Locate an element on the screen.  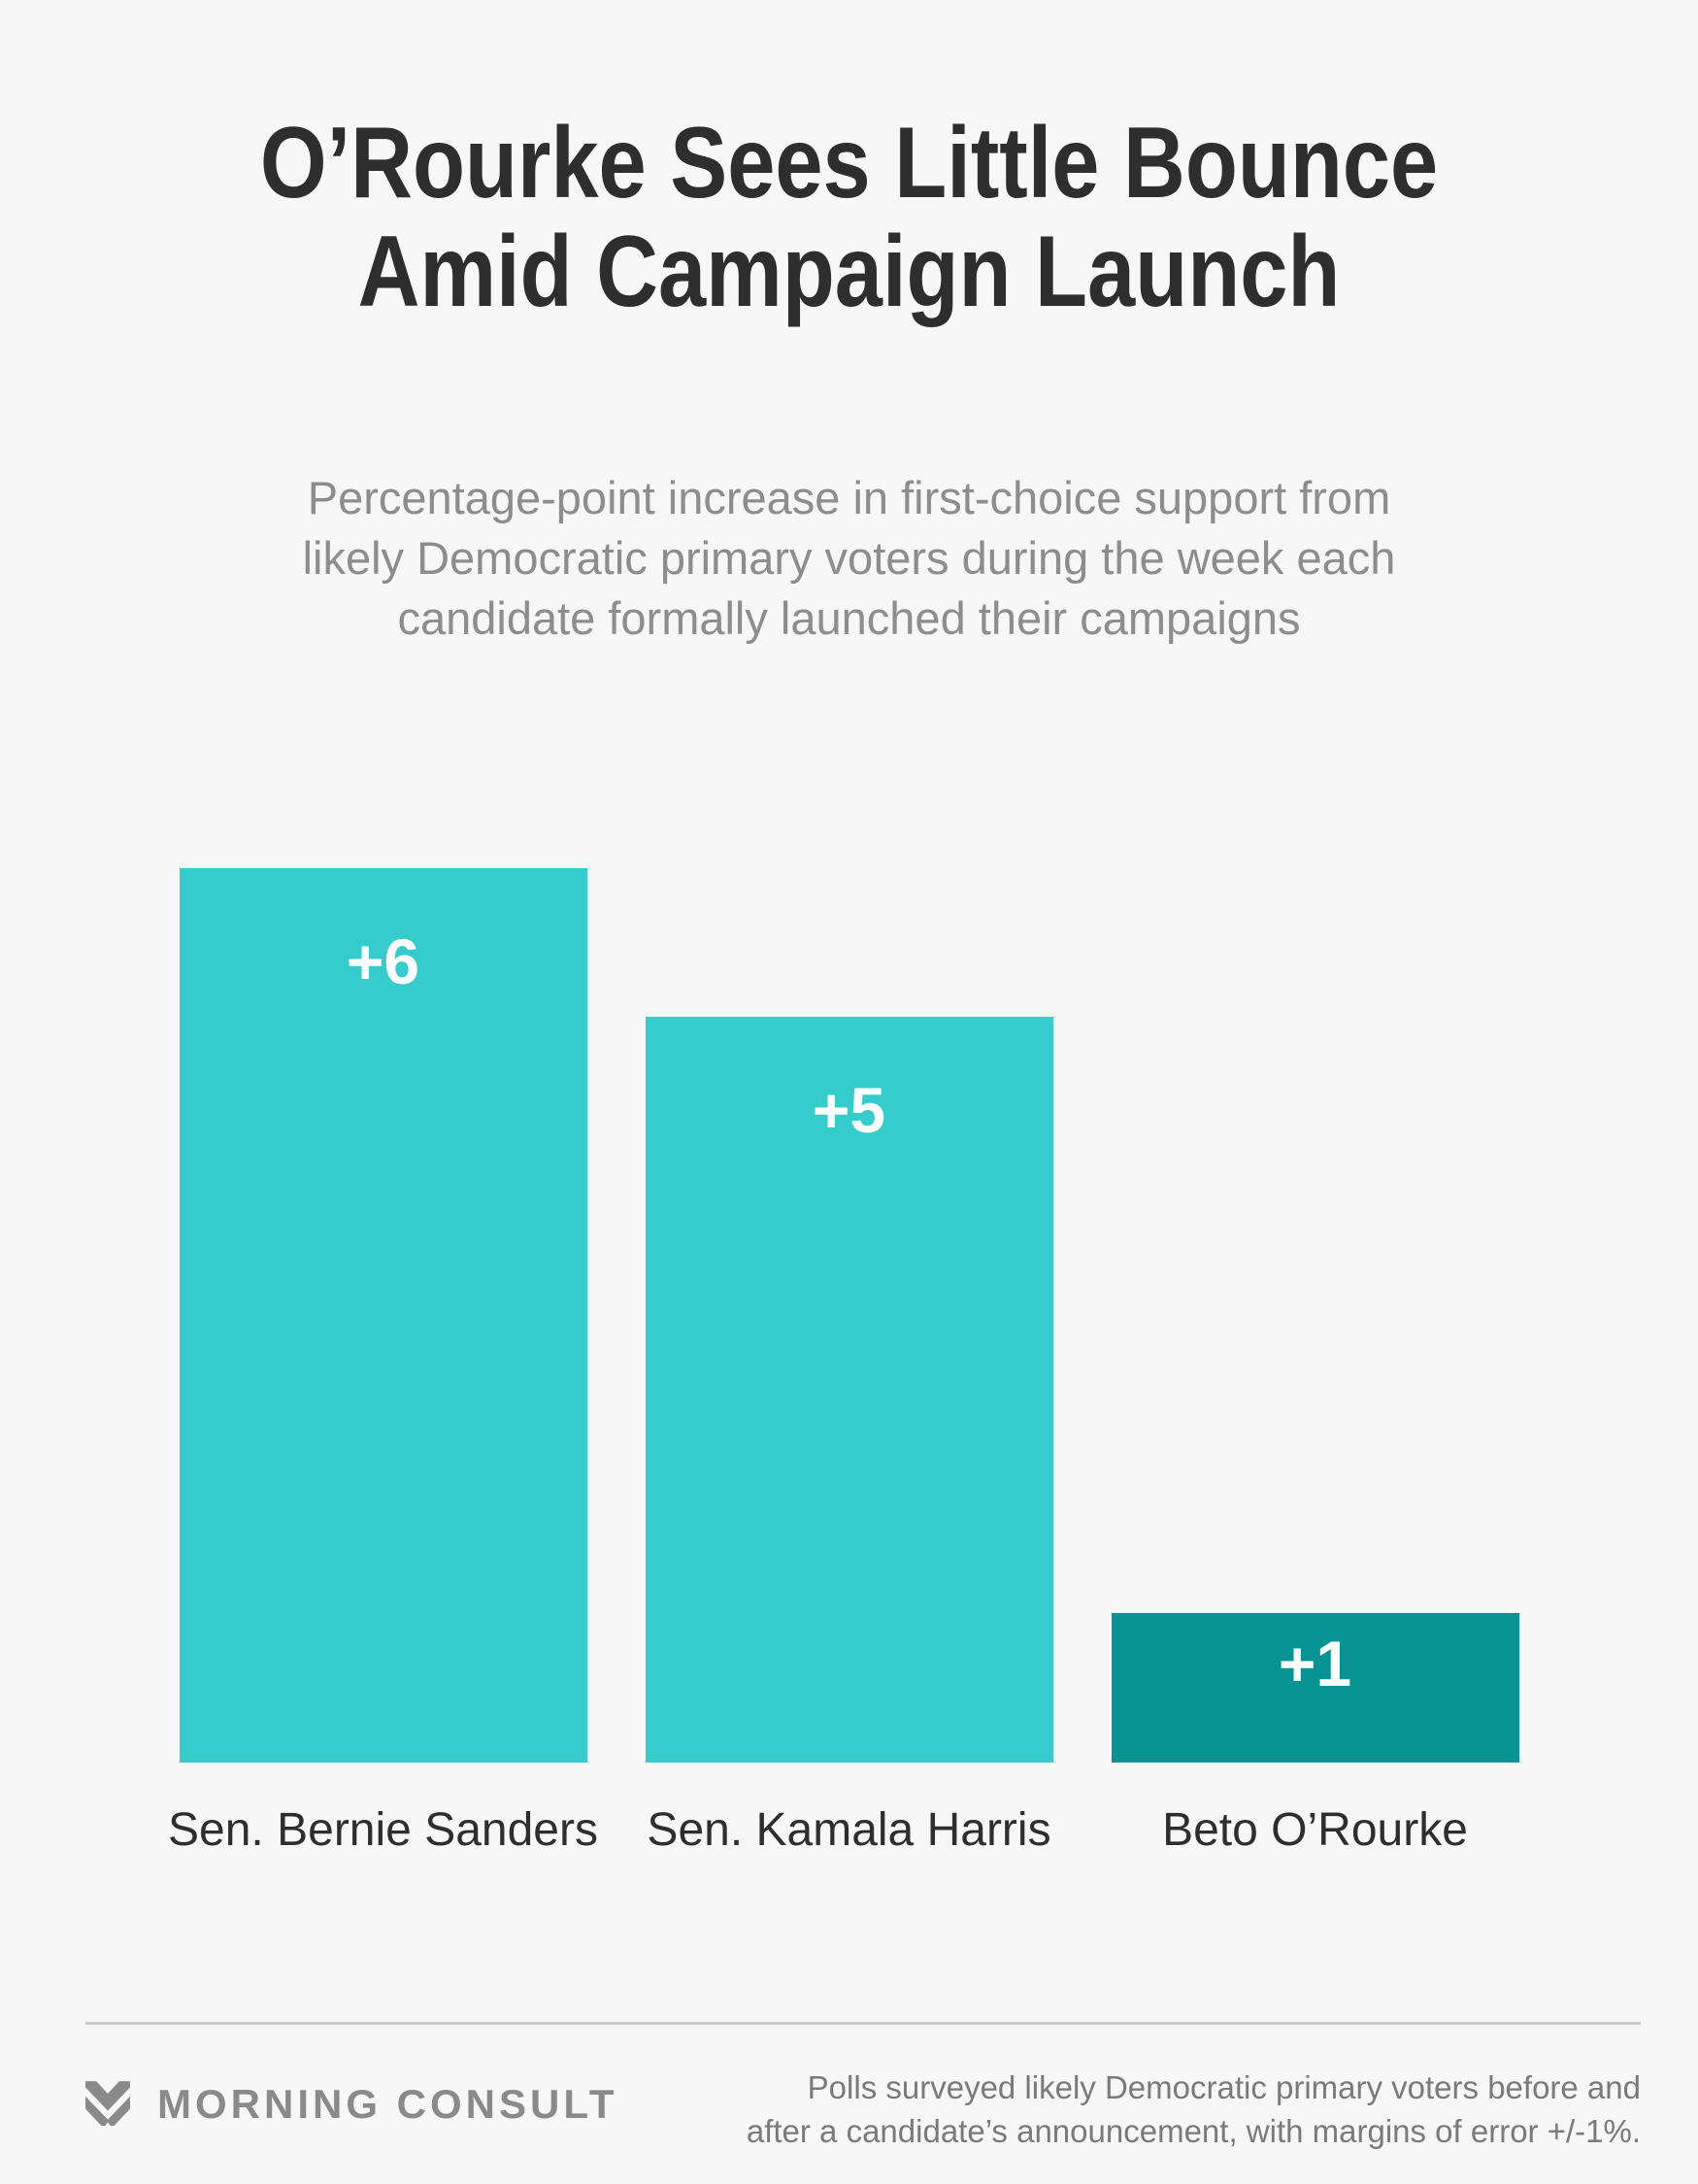
page-title-line-2: Amid Campaign Launch is located at coordinates (849, 272).